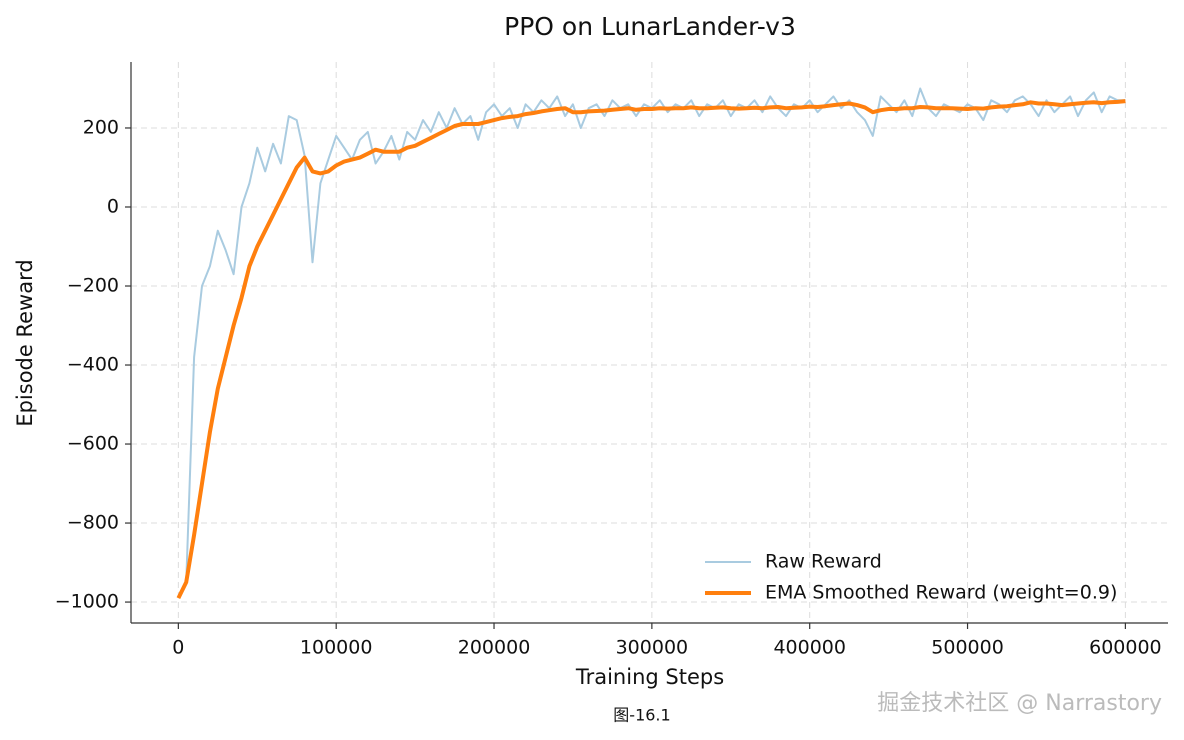 This screenshot has width=1184, height=740. Describe the element at coordinates (649, 677) in the screenshot. I see `x-axis-label: Training Steps` at that location.